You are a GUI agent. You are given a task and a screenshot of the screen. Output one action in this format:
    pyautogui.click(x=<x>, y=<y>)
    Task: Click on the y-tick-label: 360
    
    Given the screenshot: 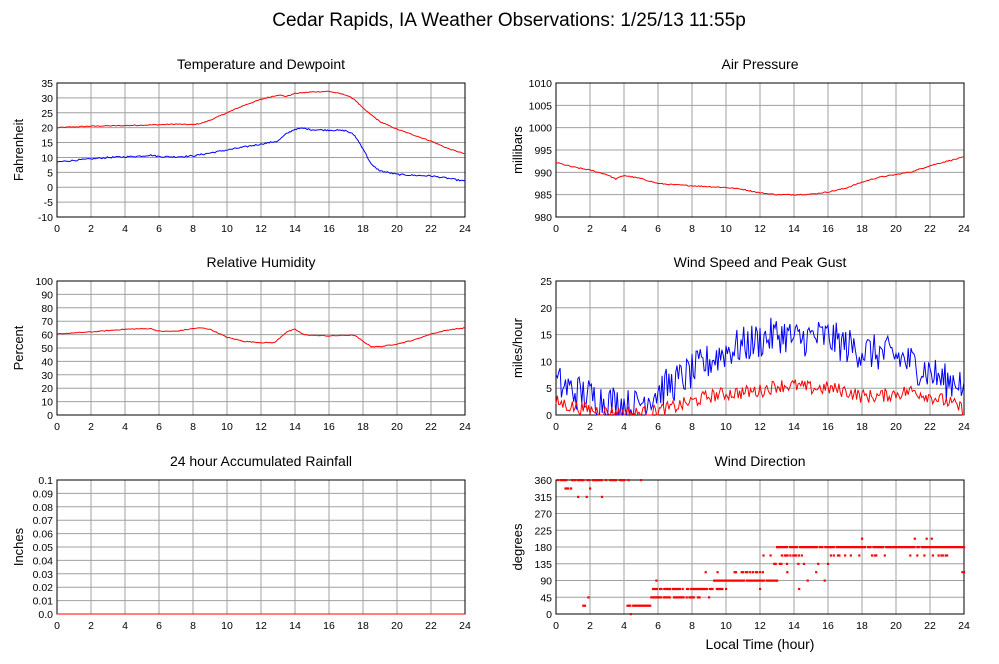 What is the action you would take?
    pyautogui.click(x=543, y=481)
    